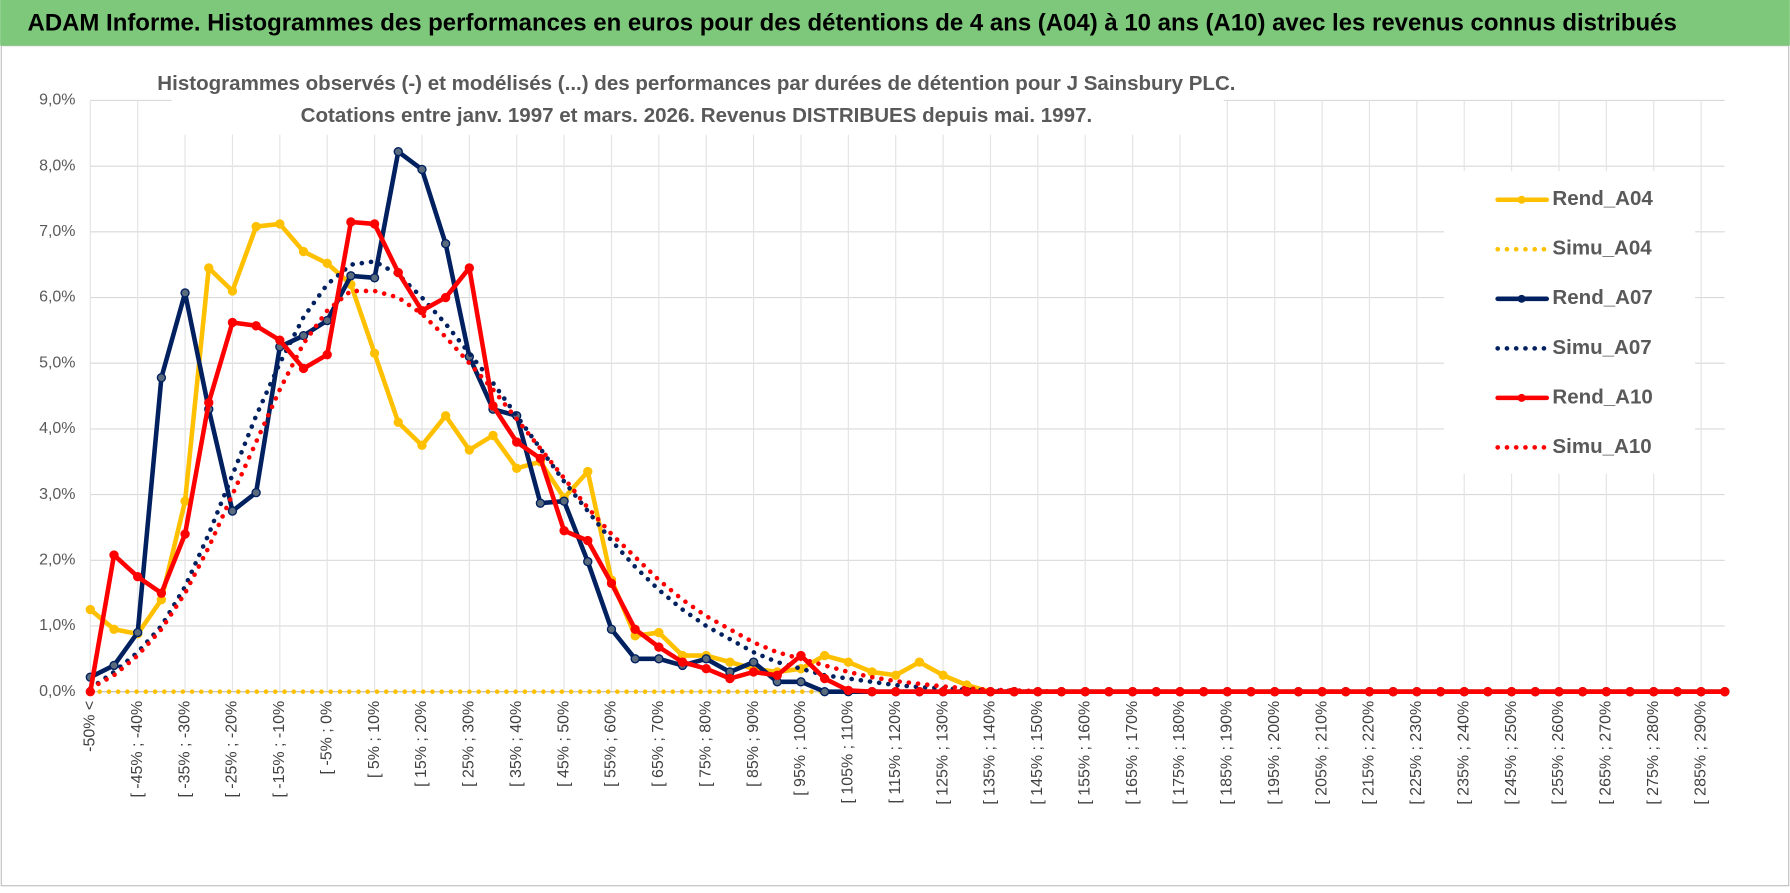  What do you see at coordinates (1521, 397) in the screenshot?
I see `legend-marker` at bounding box center [1521, 397].